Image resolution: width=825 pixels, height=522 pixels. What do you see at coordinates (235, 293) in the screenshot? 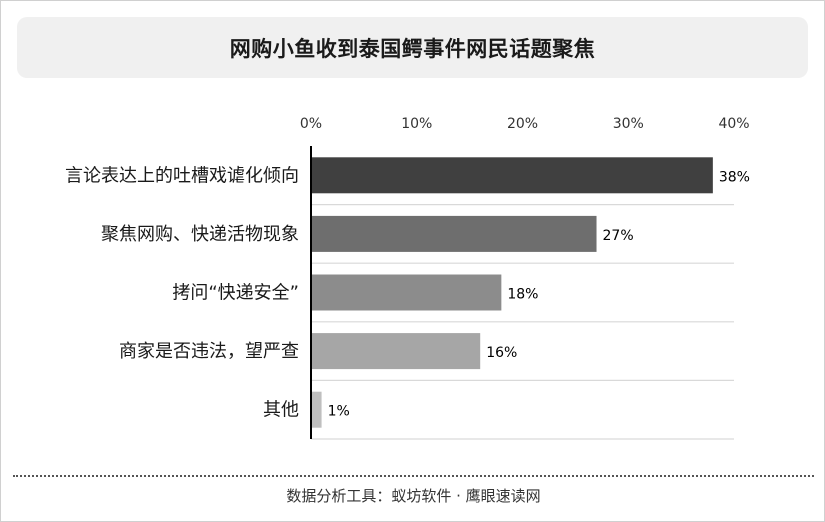
I see `category-label: 拷问“快递安全”` at bounding box center [235, 293].